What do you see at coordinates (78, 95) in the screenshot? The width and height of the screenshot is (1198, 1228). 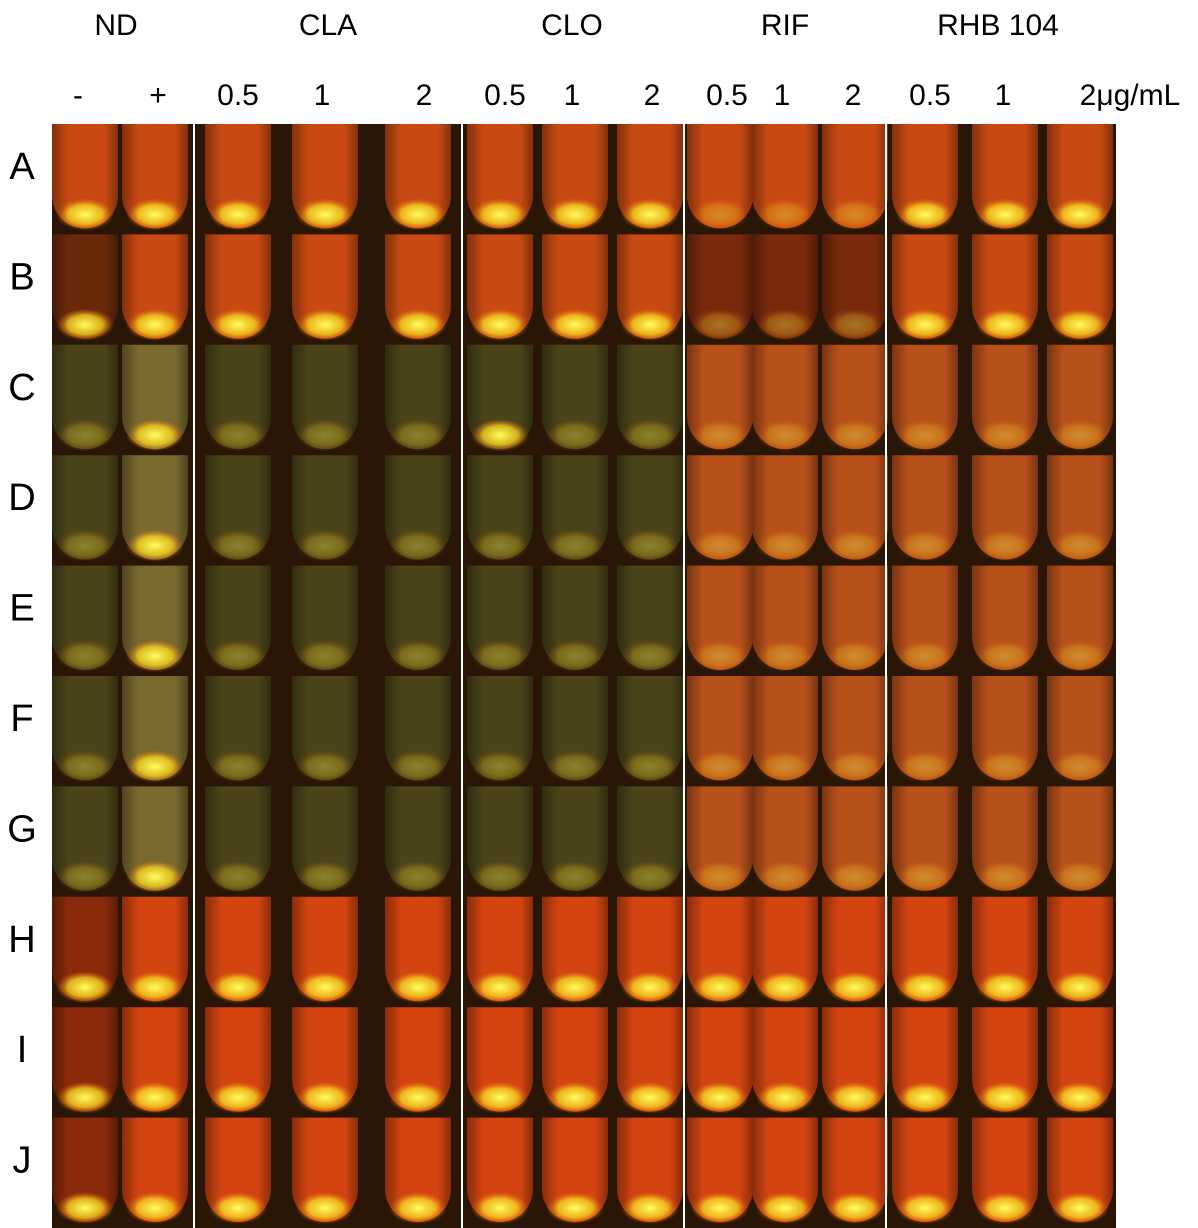 I see `column-label: -` at bounding box center [78, 95].